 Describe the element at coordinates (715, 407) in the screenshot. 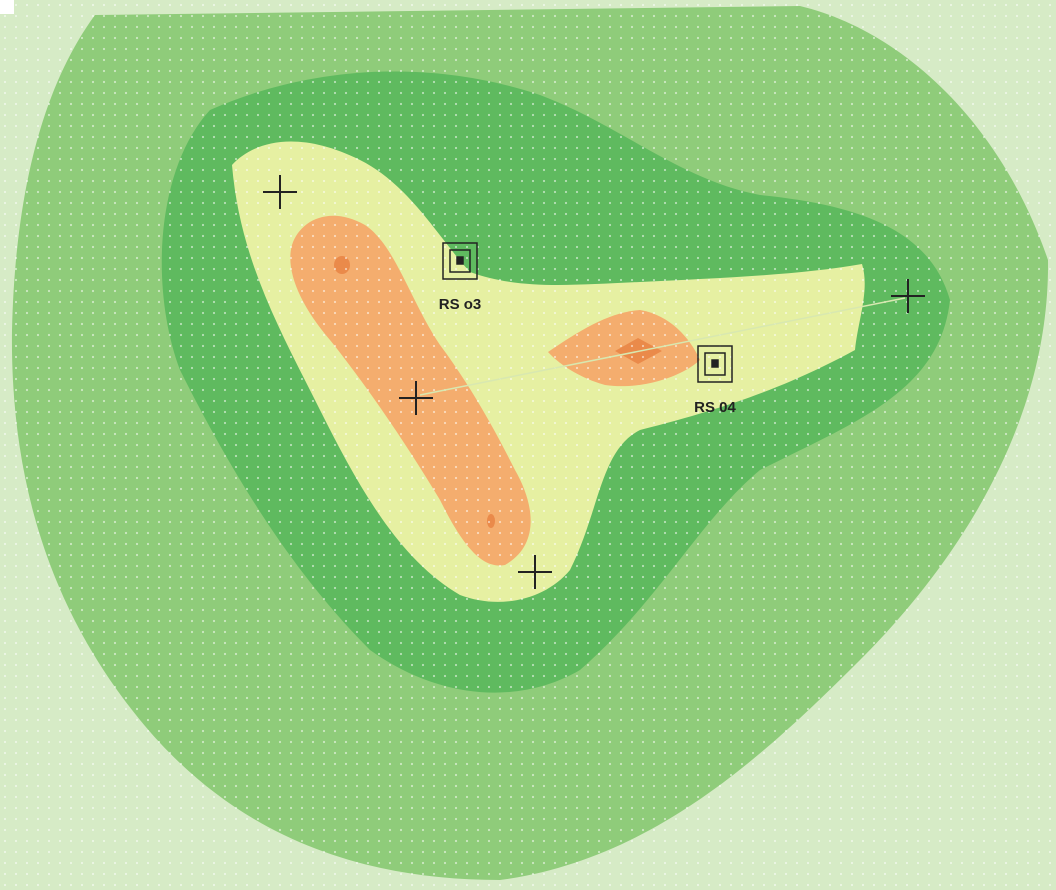

I see `station-label: RS 04` at that location.